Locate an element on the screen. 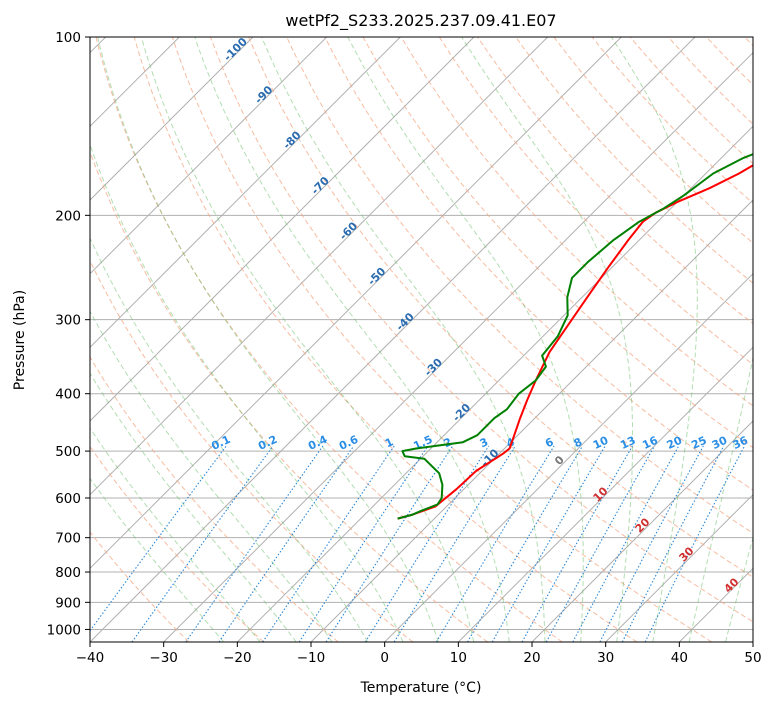 Image resolution: width=775 pixels, height=708 pixels. y-tick-label: 100 is located at coordinates (68, 38).